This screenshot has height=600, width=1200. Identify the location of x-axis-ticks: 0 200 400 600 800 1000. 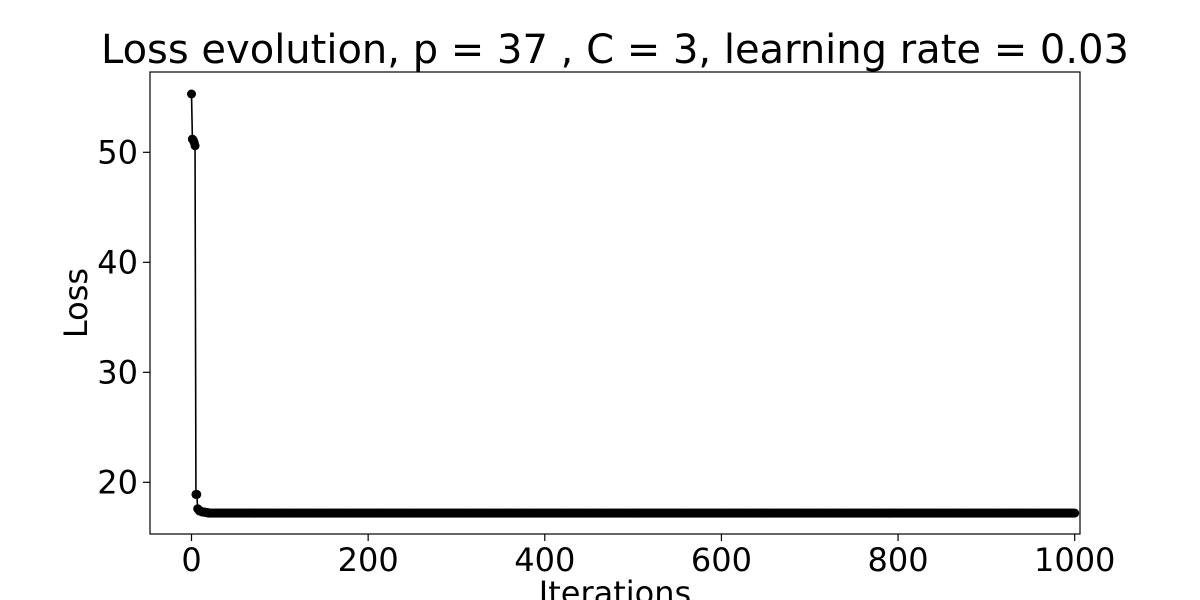
(648, 556).